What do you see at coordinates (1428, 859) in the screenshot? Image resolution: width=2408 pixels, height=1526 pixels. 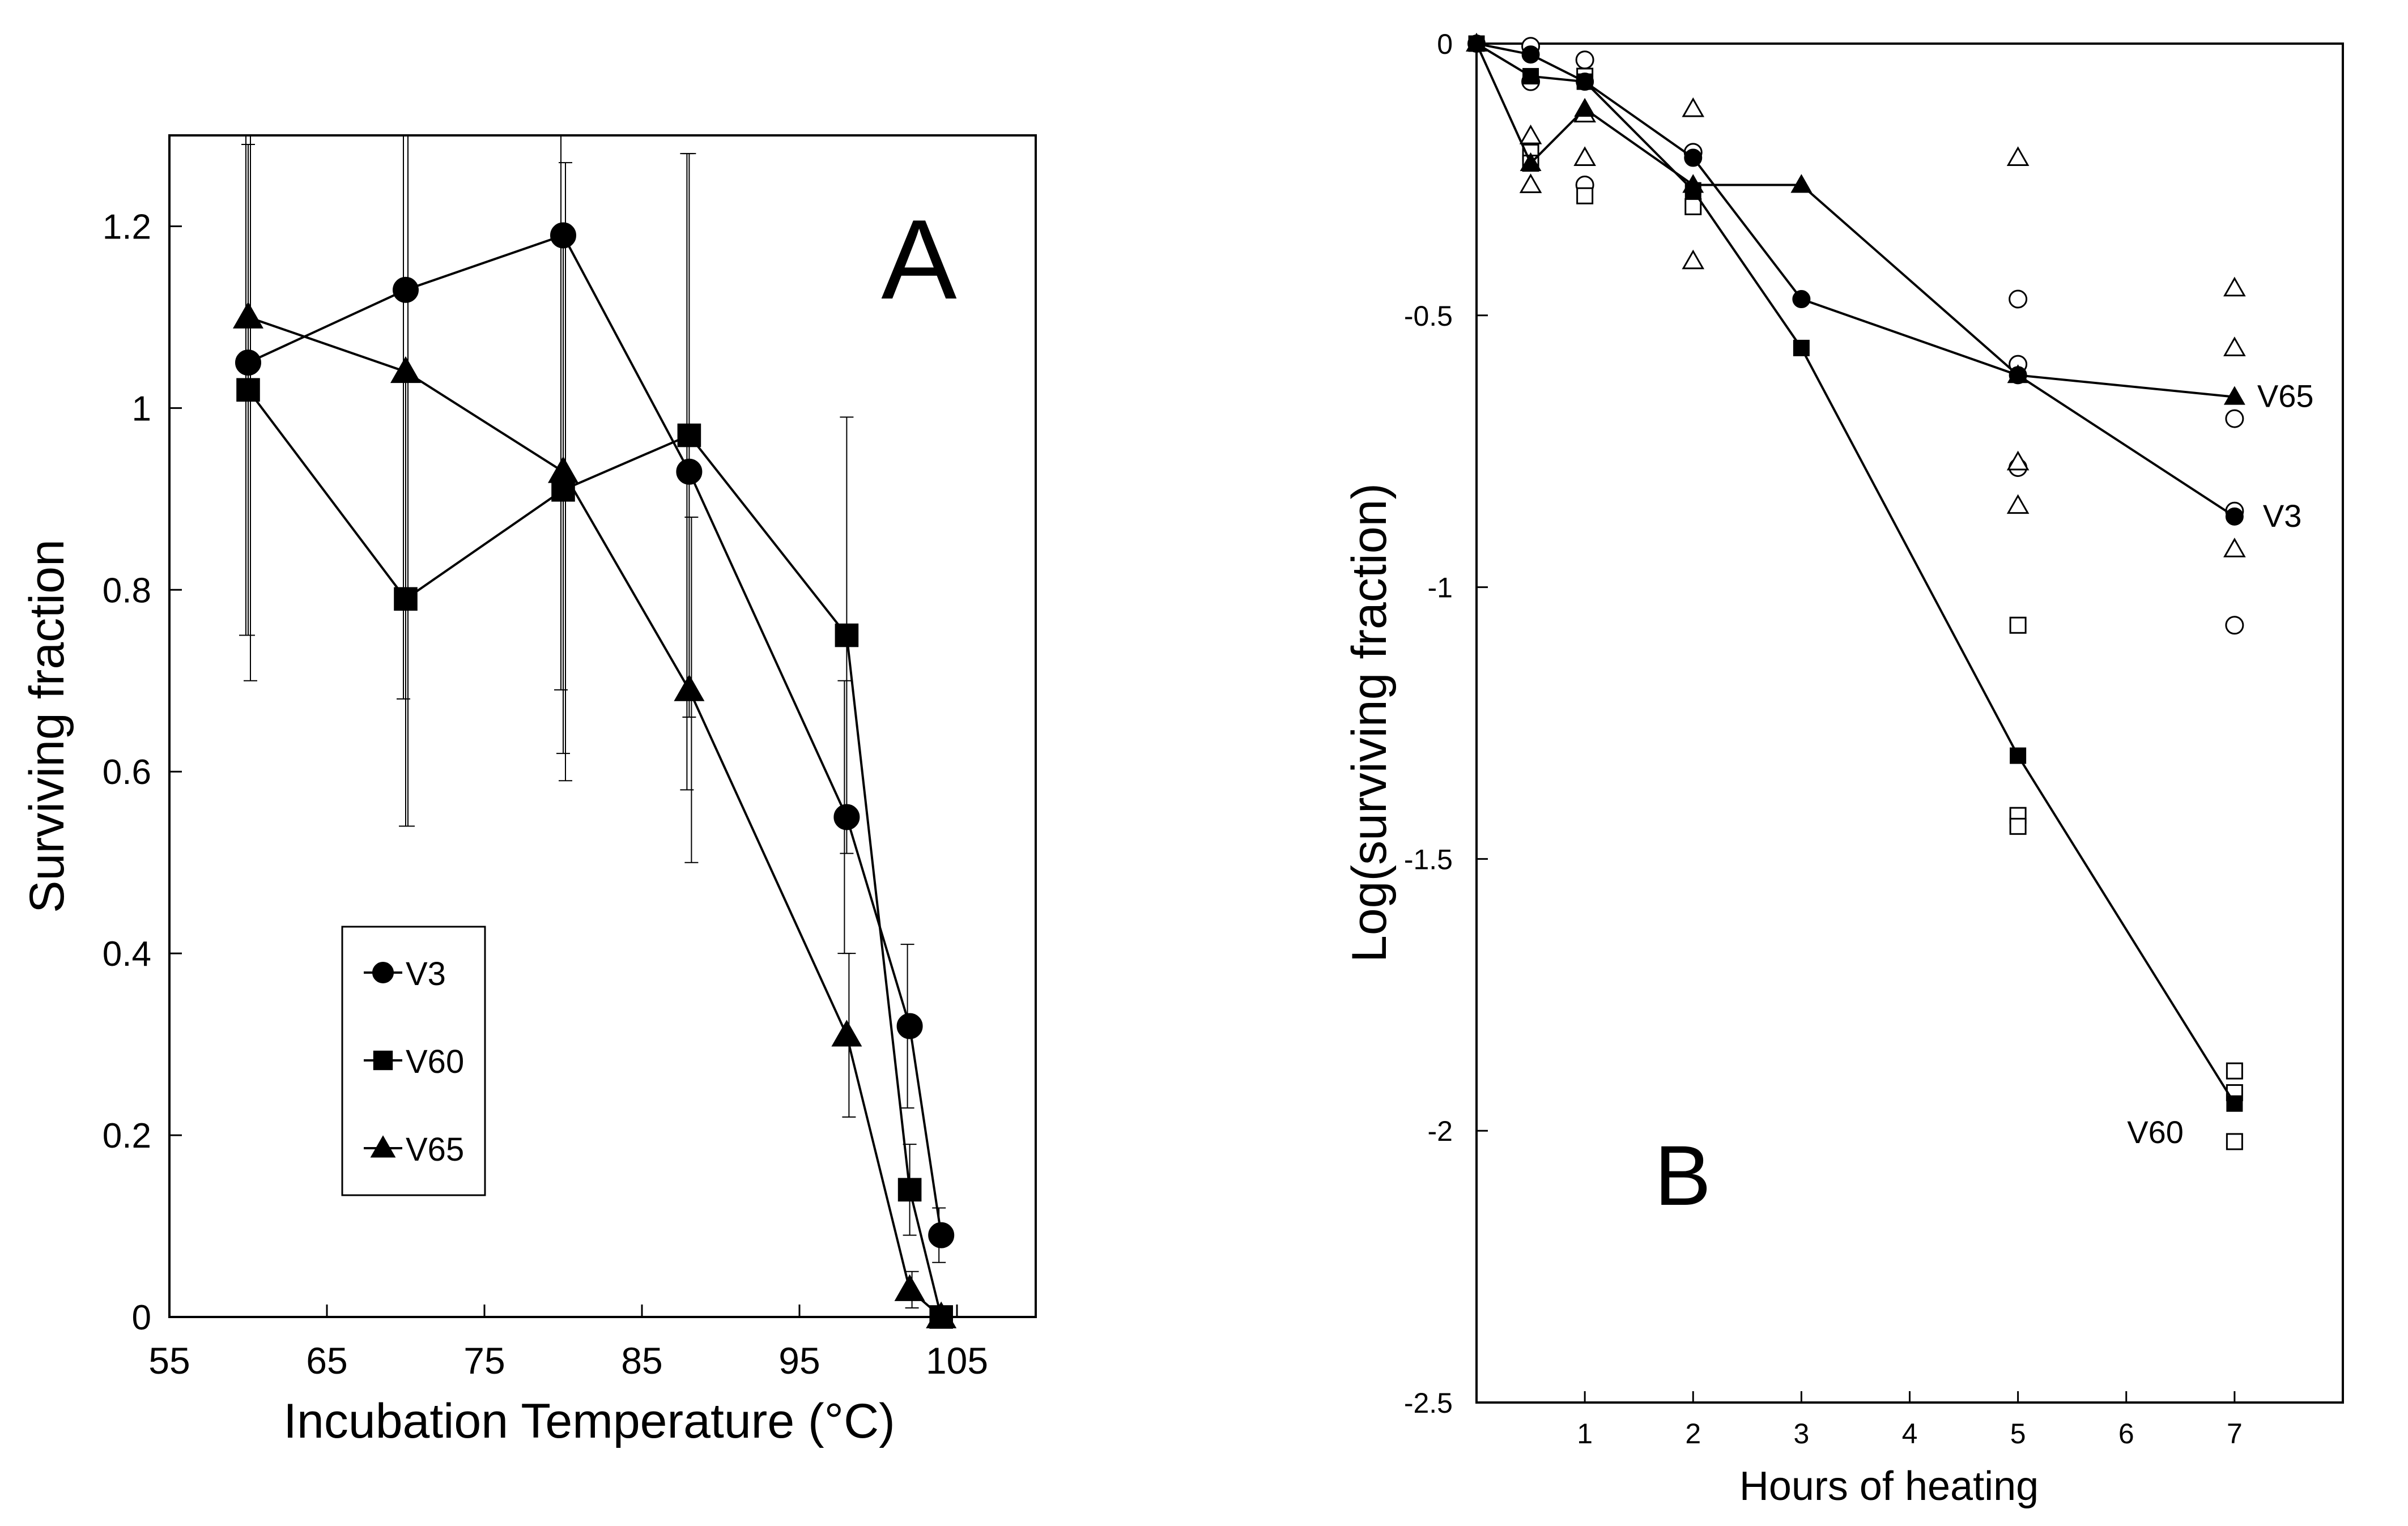 I see `panel-b-y-tick-label: -1.5` at bounding box center [1428, 859].